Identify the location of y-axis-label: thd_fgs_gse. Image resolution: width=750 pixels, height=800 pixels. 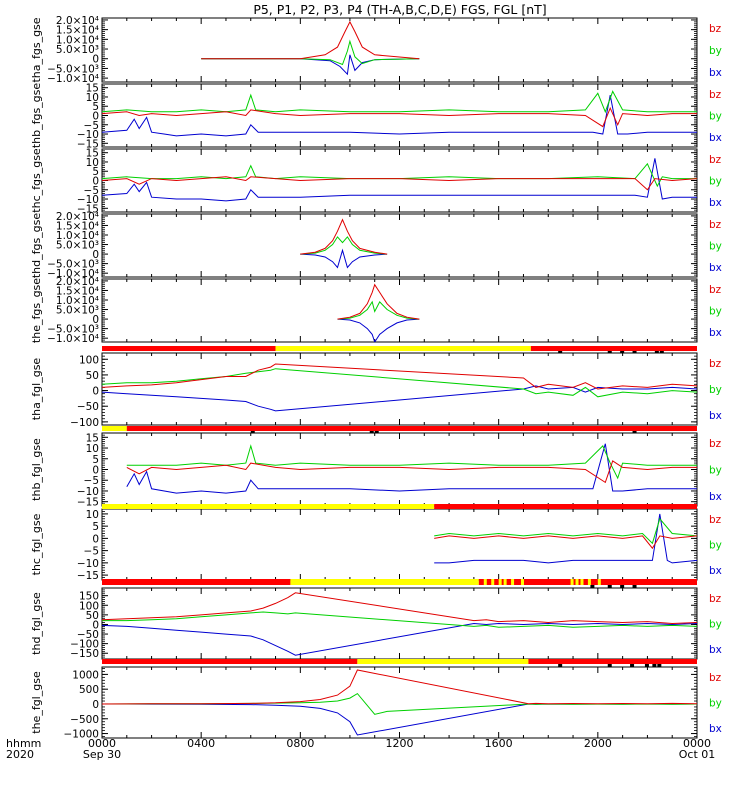
(36, 246).